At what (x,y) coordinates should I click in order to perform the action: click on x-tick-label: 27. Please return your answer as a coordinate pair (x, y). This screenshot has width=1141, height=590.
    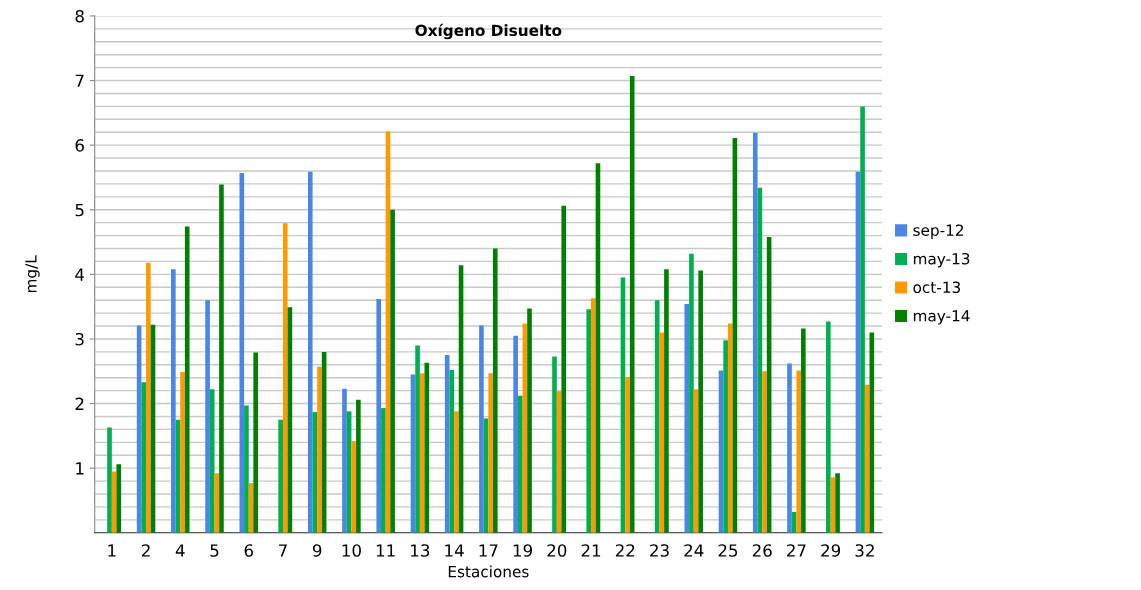
    Looking at the image, I should click on (796, 550).